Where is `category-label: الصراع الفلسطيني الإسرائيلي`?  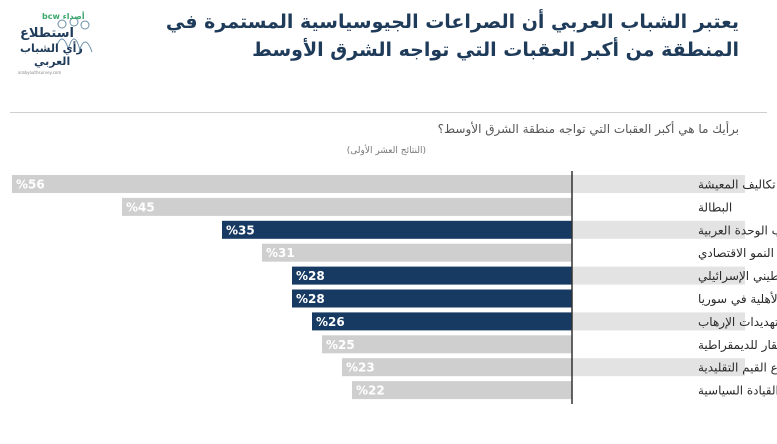 category-label: الصراع الفلسطيني الإسرائيلي is located at coordinates (737, 276).